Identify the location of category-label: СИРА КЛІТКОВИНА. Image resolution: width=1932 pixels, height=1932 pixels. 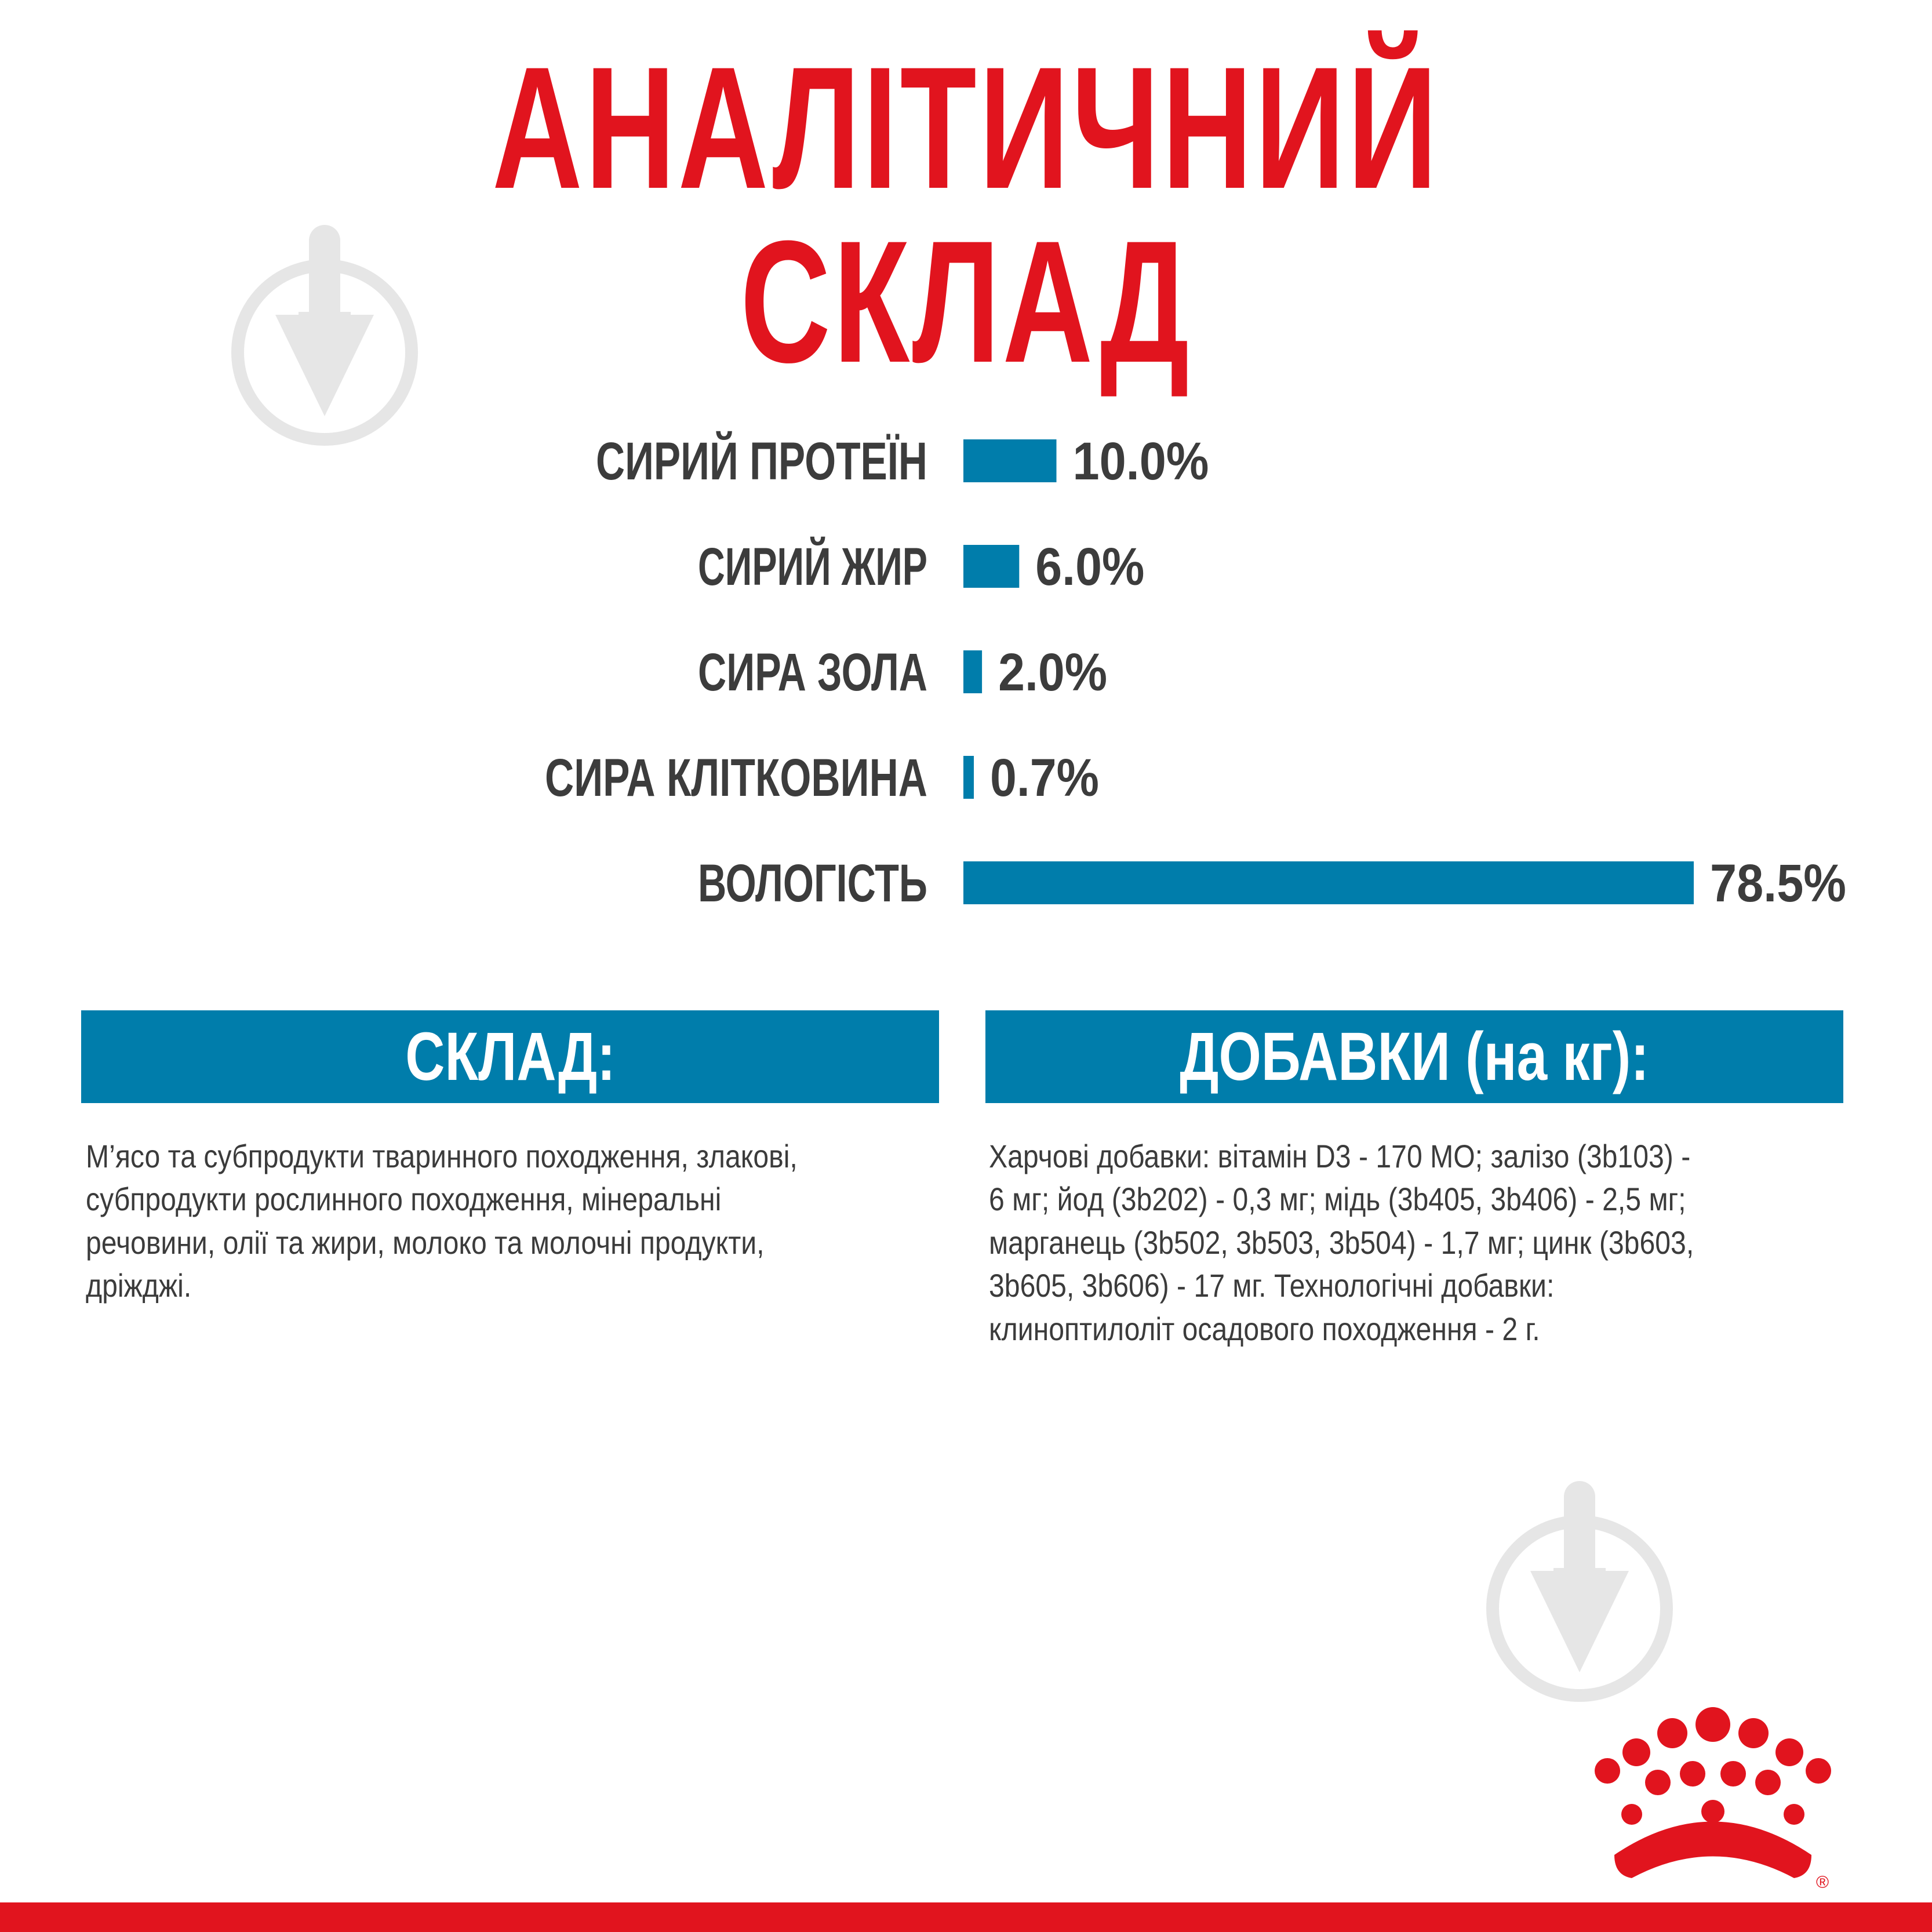
(736, 778).